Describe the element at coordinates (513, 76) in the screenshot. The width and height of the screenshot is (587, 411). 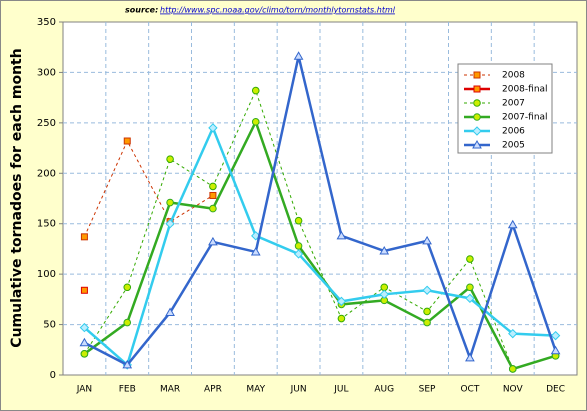
I see `legend-label: 2008` at that location.